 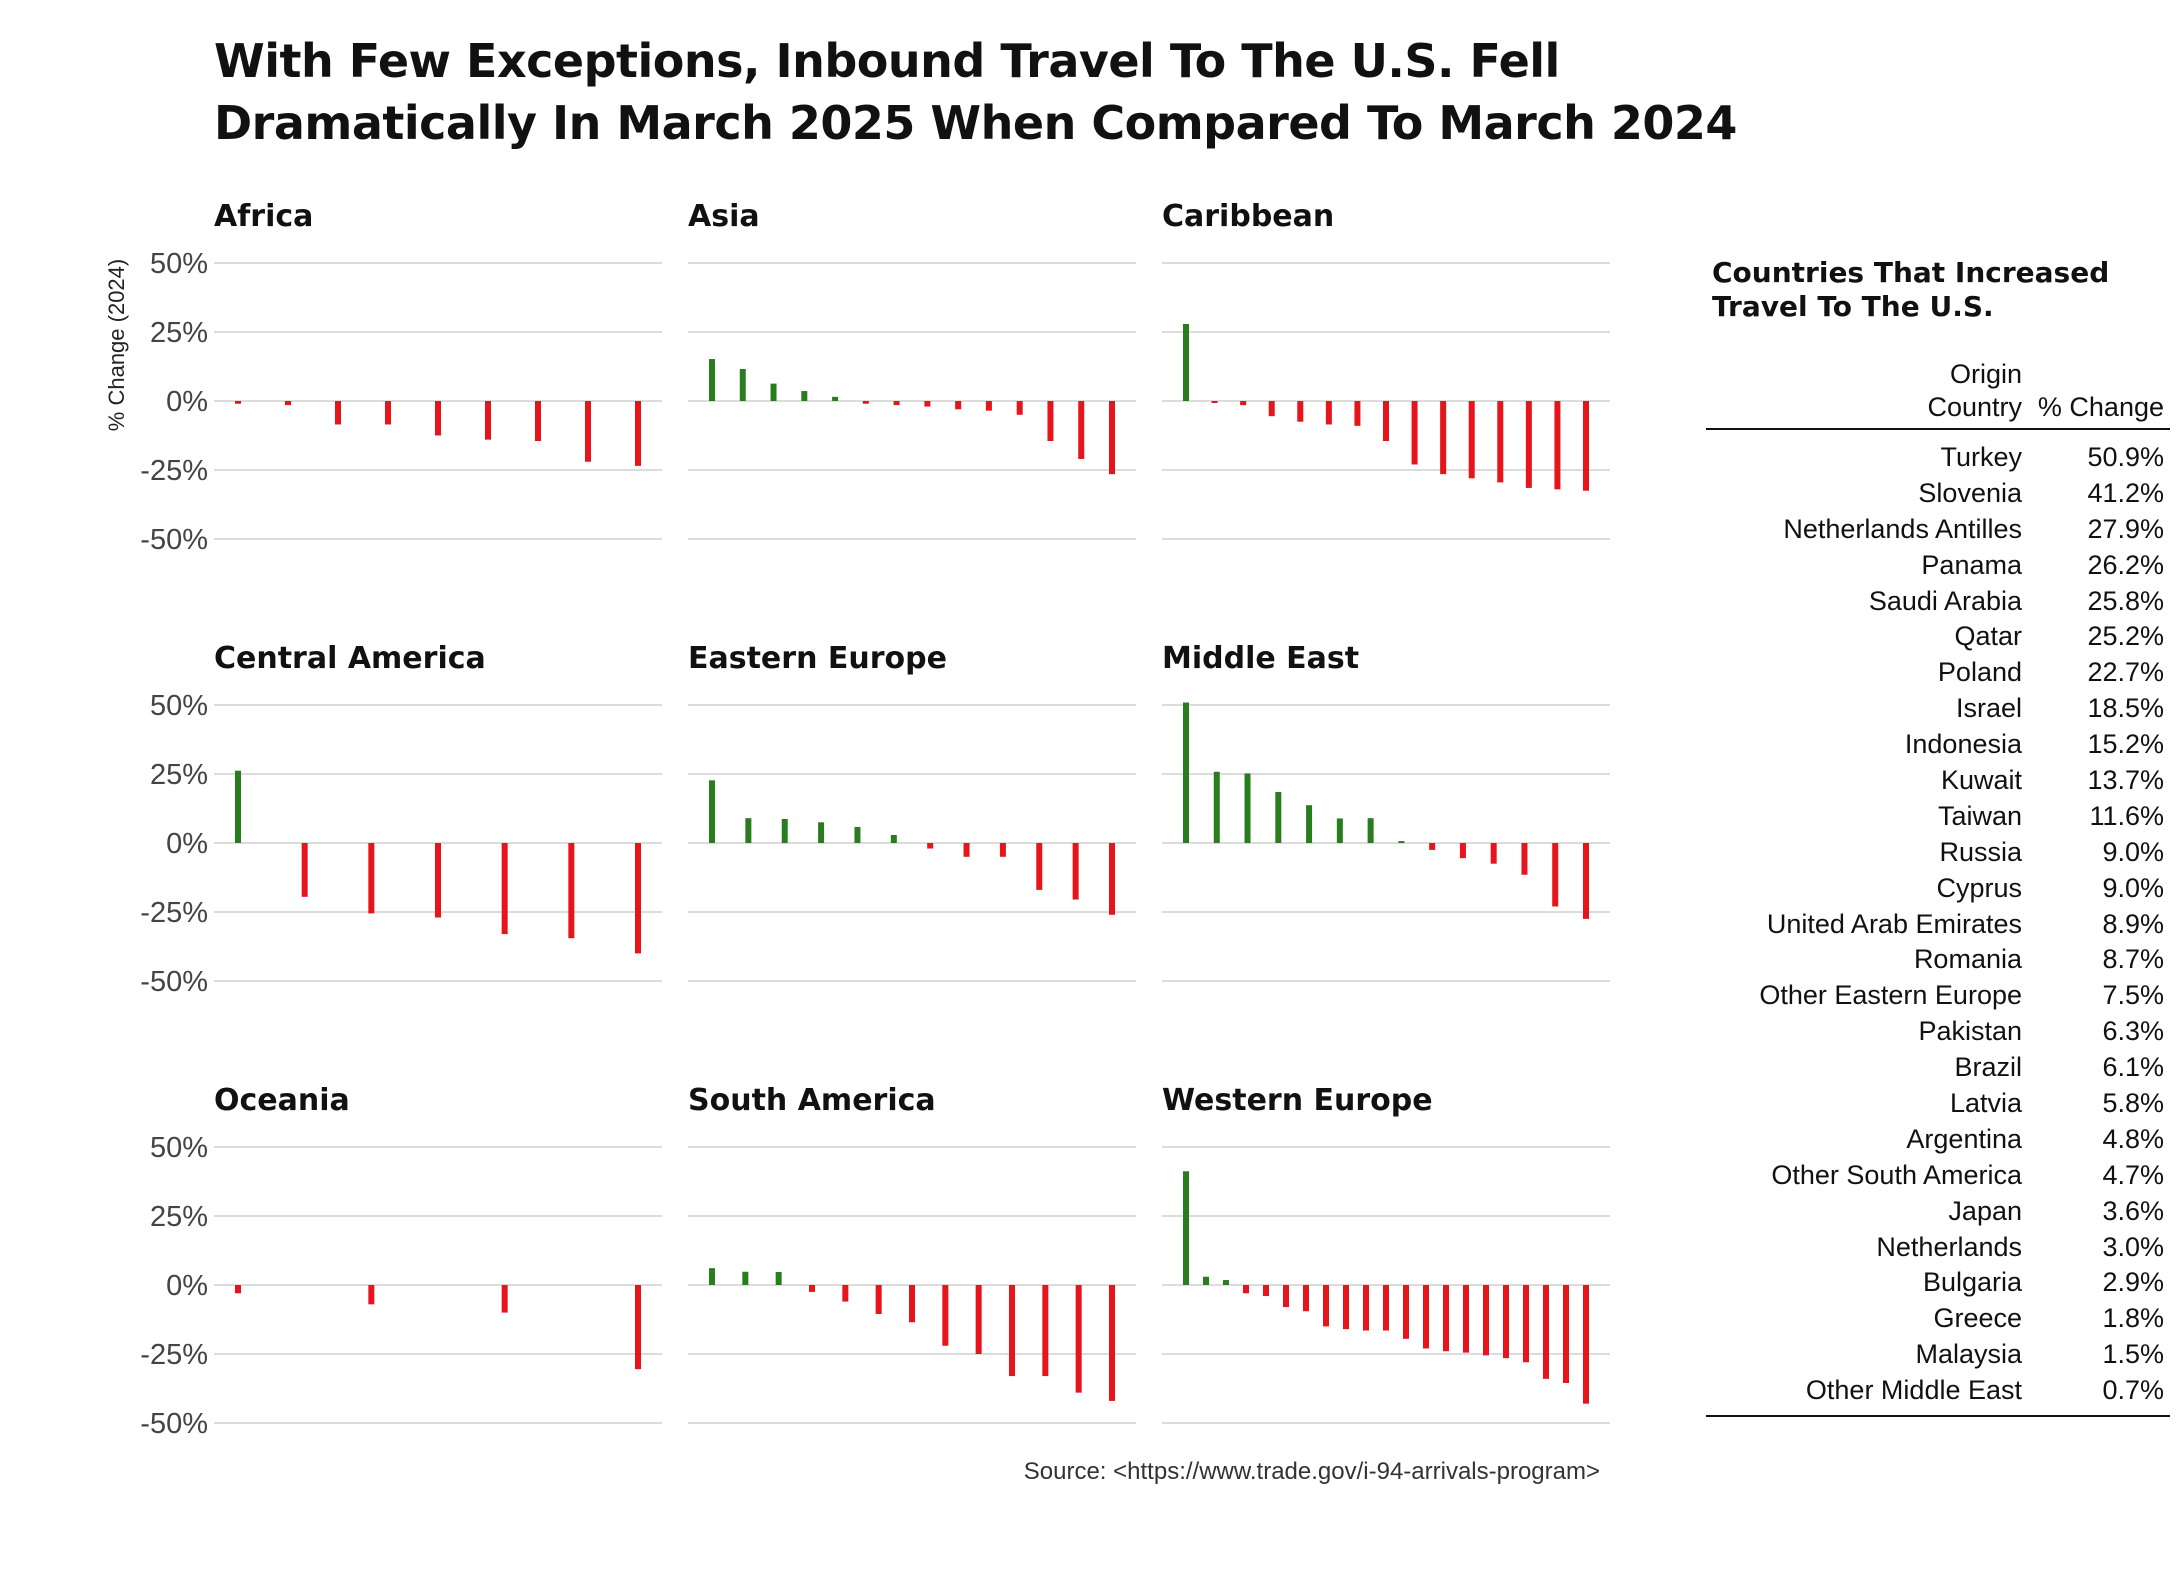 What do you see at coordinates (1938, 637) in the screenshot?
I see `table-row: Qatar 25.2%` at bounding box center [1938, 637].